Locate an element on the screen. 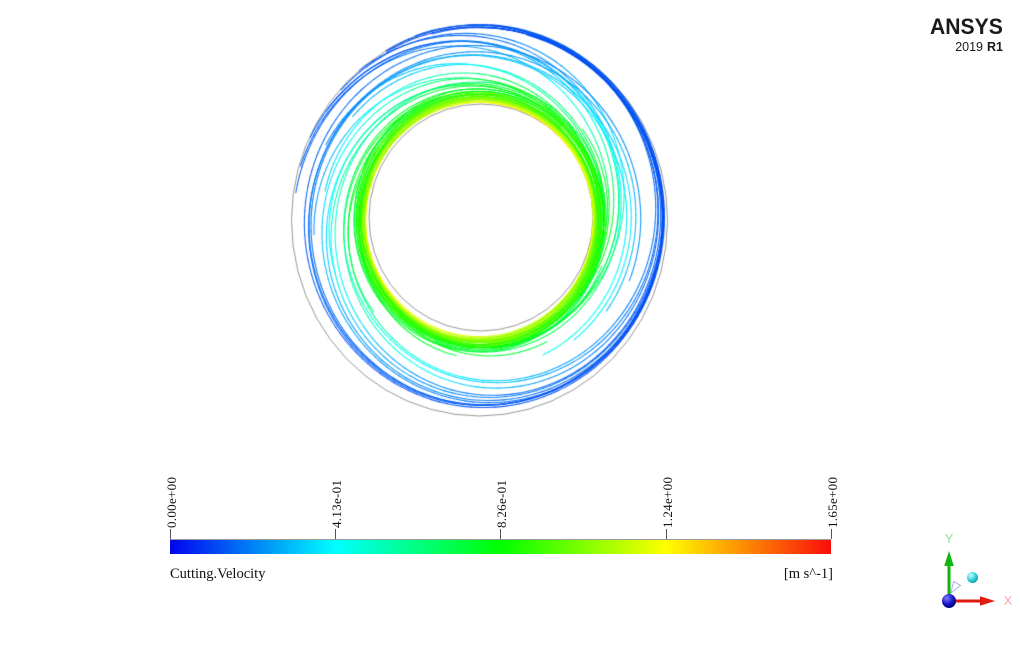 The image size is (1020, 664). colorbar-variable-label: Cutting.Velocity is located at coordinates (218, 574).